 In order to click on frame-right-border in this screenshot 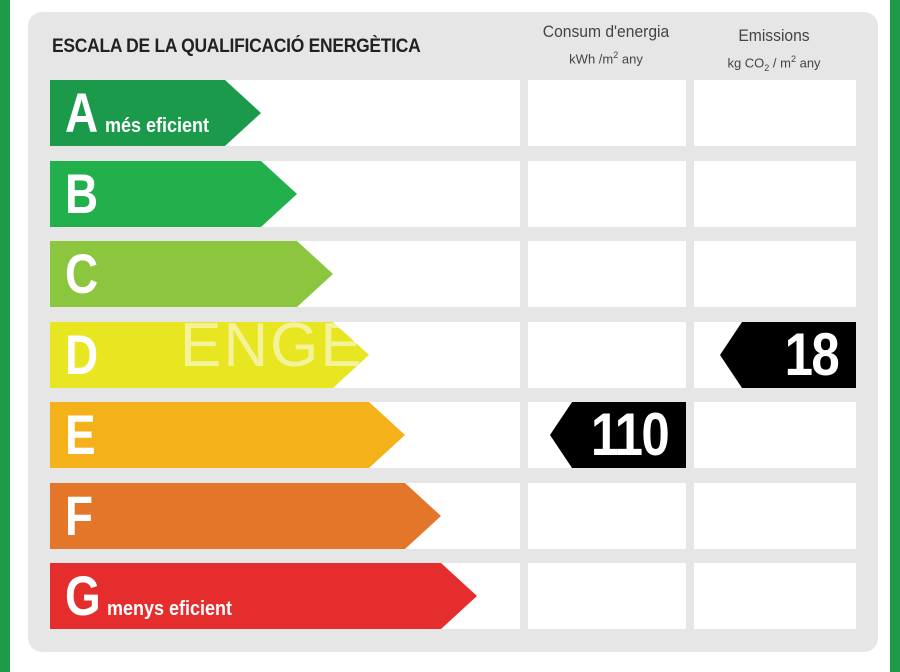, I will do `click(895, 336)`.